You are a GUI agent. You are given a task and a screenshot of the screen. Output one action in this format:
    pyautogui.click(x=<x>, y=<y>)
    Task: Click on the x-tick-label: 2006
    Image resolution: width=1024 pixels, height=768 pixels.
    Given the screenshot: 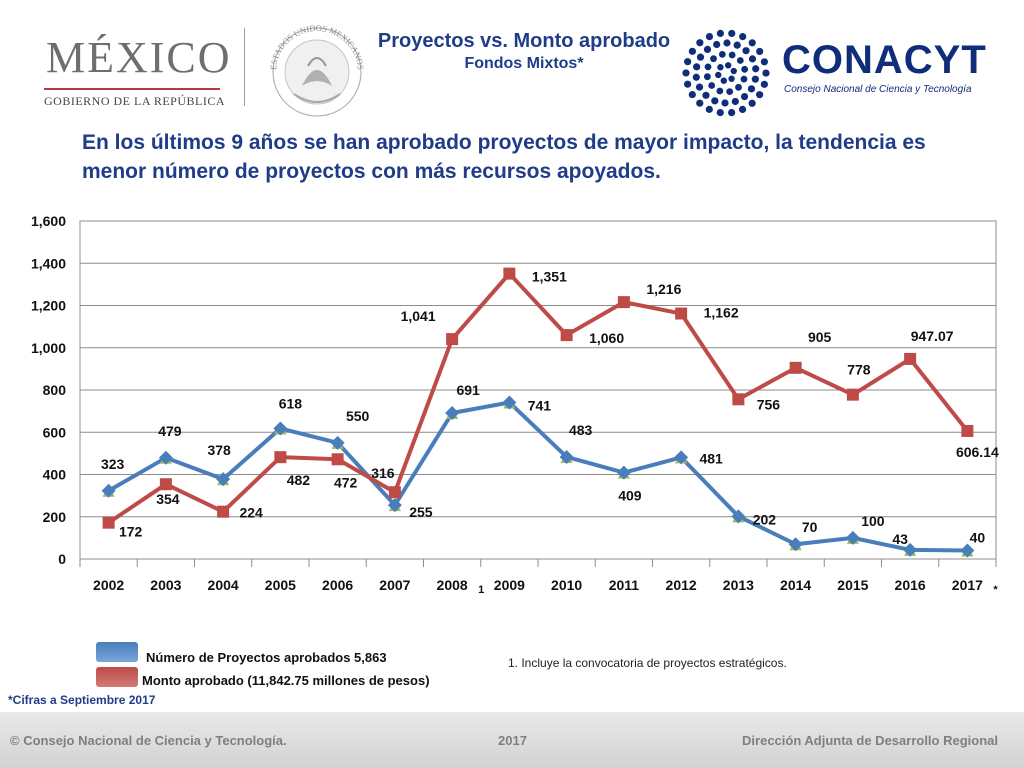 What is the action you would take?
    pyautogui.click(x=337, y=585)
    